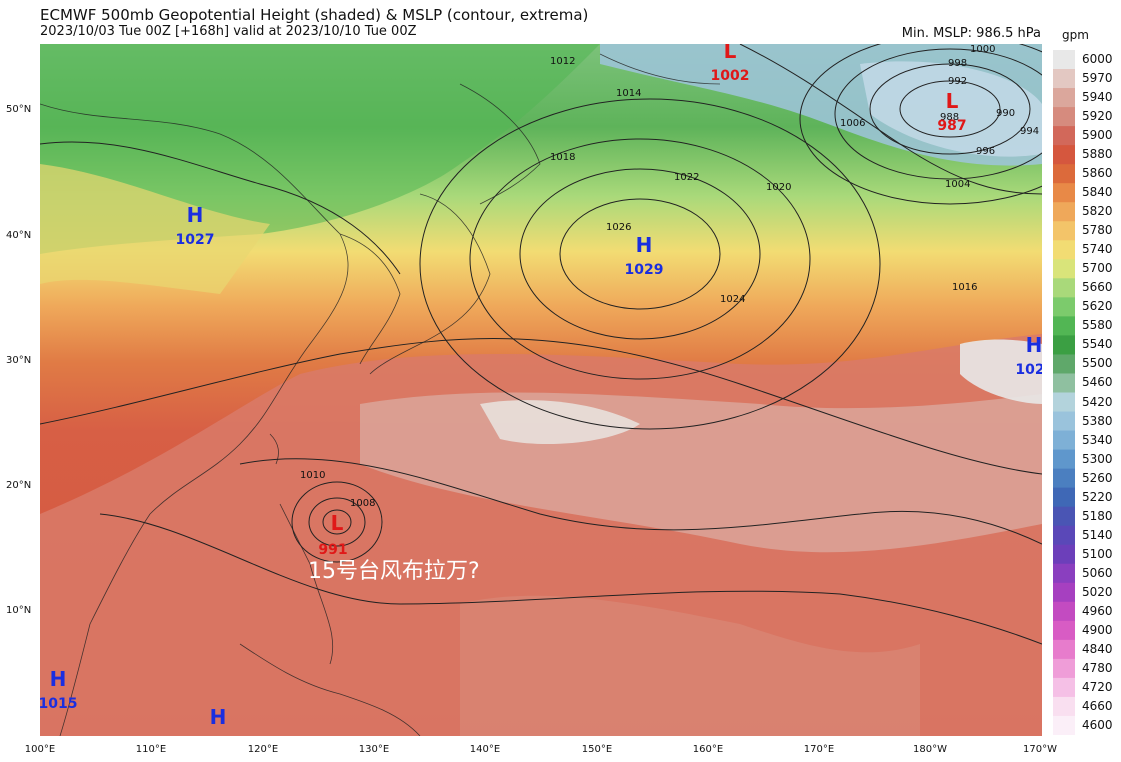 This screenshot has height=762, width=1121. What do you see at coordinates (1097, 78) in the screenshot?
I see `colorbar-level-label: 5970` at bounding box center [1097, 78].